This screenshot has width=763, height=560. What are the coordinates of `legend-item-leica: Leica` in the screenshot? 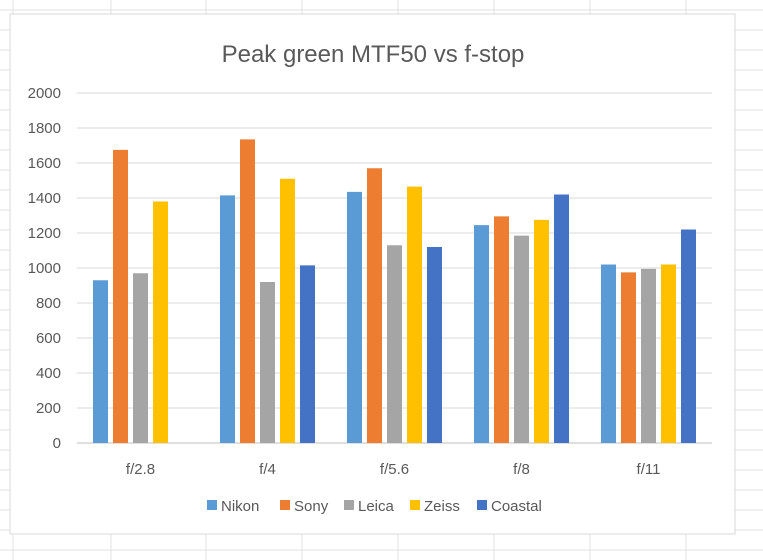 It's located at (369, 506).